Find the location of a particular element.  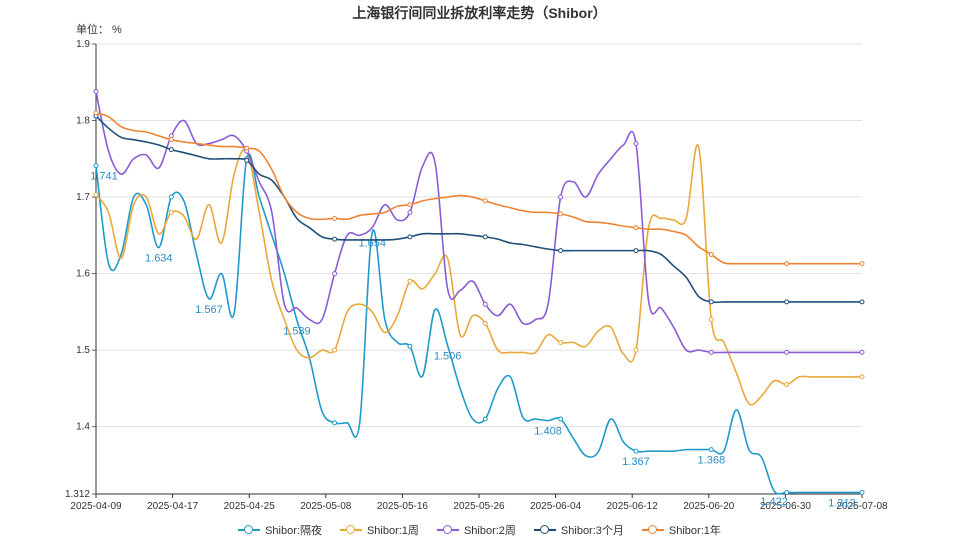

y-tick-label: 1.6 is located at coordinates (83, 274).